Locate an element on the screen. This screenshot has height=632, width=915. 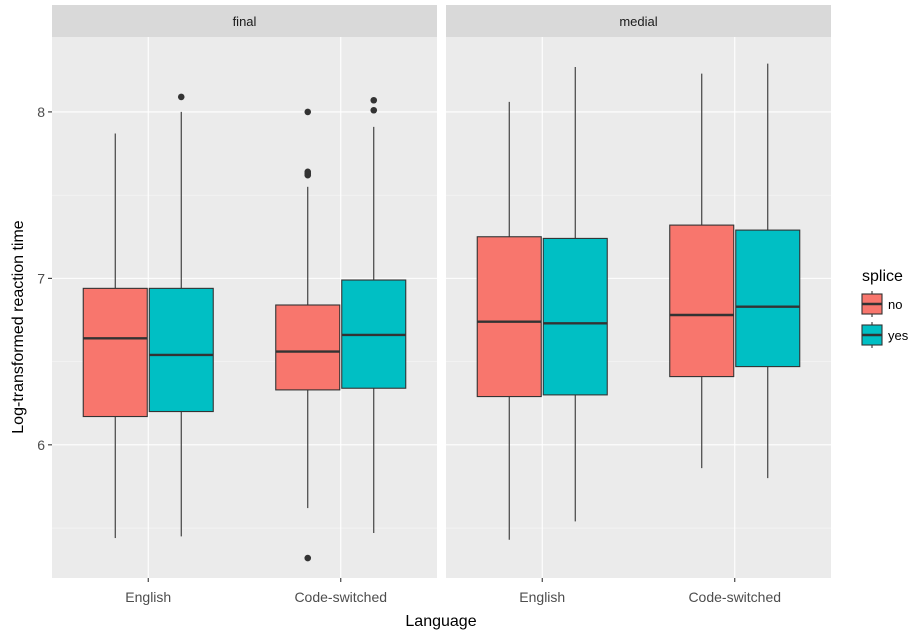
legend-title: splice is located at coordinates (882, 276).